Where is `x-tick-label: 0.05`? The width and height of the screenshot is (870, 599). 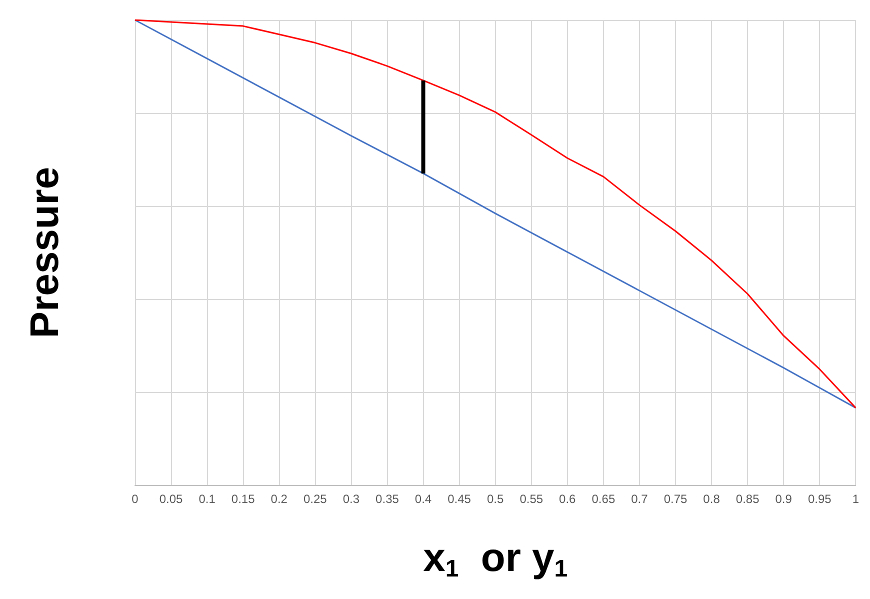
x-tick-label: 0.05 is located at coordinates (171, 499).